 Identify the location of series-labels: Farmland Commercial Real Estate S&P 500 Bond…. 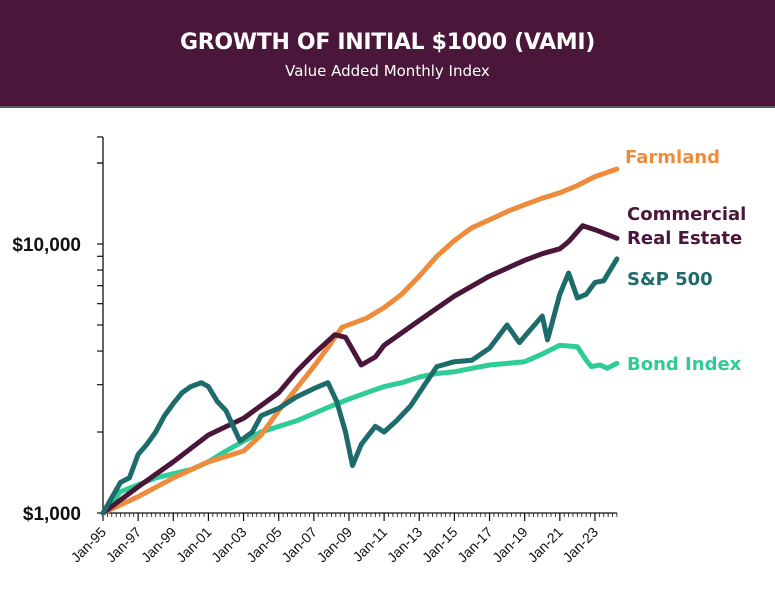
(685, 261).